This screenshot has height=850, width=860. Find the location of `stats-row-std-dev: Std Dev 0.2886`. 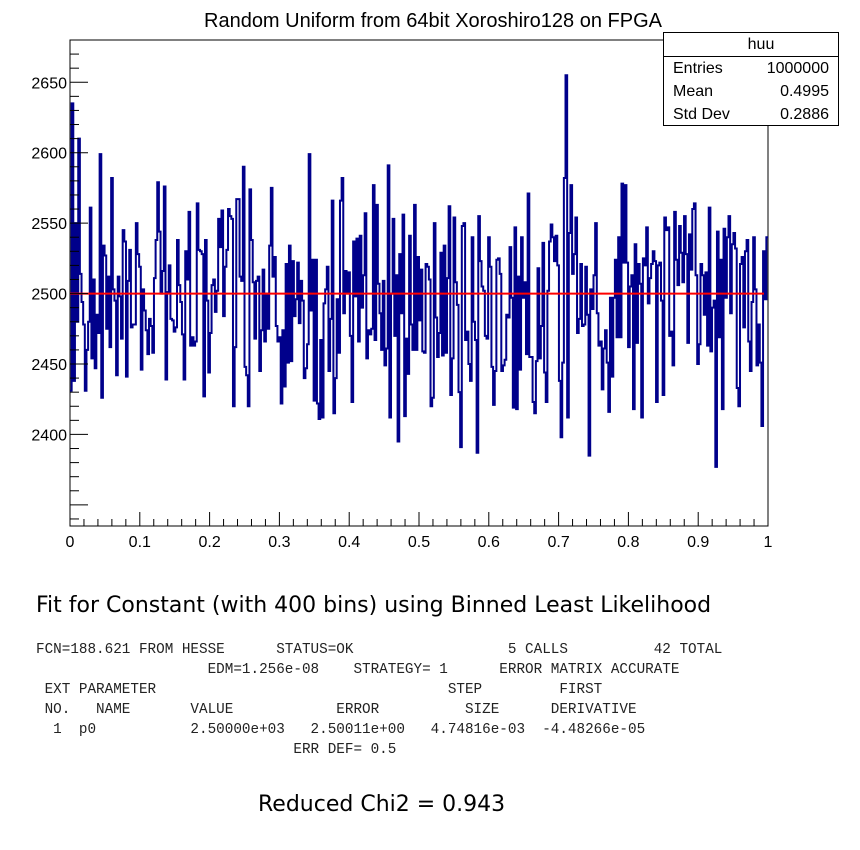

stats-row-std-dev: Std Dev 0.2886 is located at coordinates (751, 114).